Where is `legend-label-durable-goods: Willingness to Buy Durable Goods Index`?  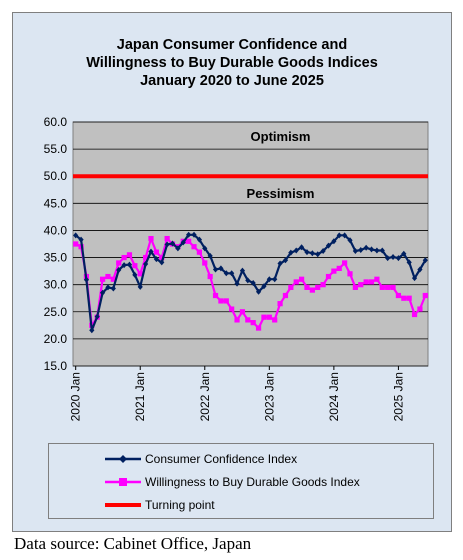 legend-label-durable-goods: Willingness to Buy Durable Goods Index is located at coordinates (252, 482).